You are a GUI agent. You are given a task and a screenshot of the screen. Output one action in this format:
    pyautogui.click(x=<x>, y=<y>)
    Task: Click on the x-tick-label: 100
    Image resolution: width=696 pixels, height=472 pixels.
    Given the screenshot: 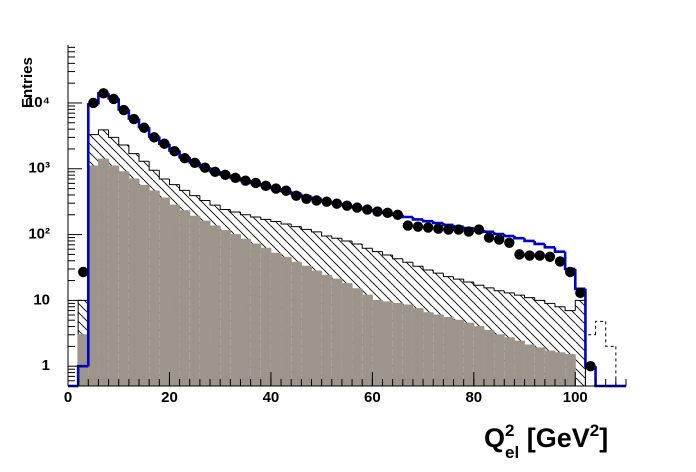 What is the action you would take?
    pyautogui.click(x=575, y=397)
    